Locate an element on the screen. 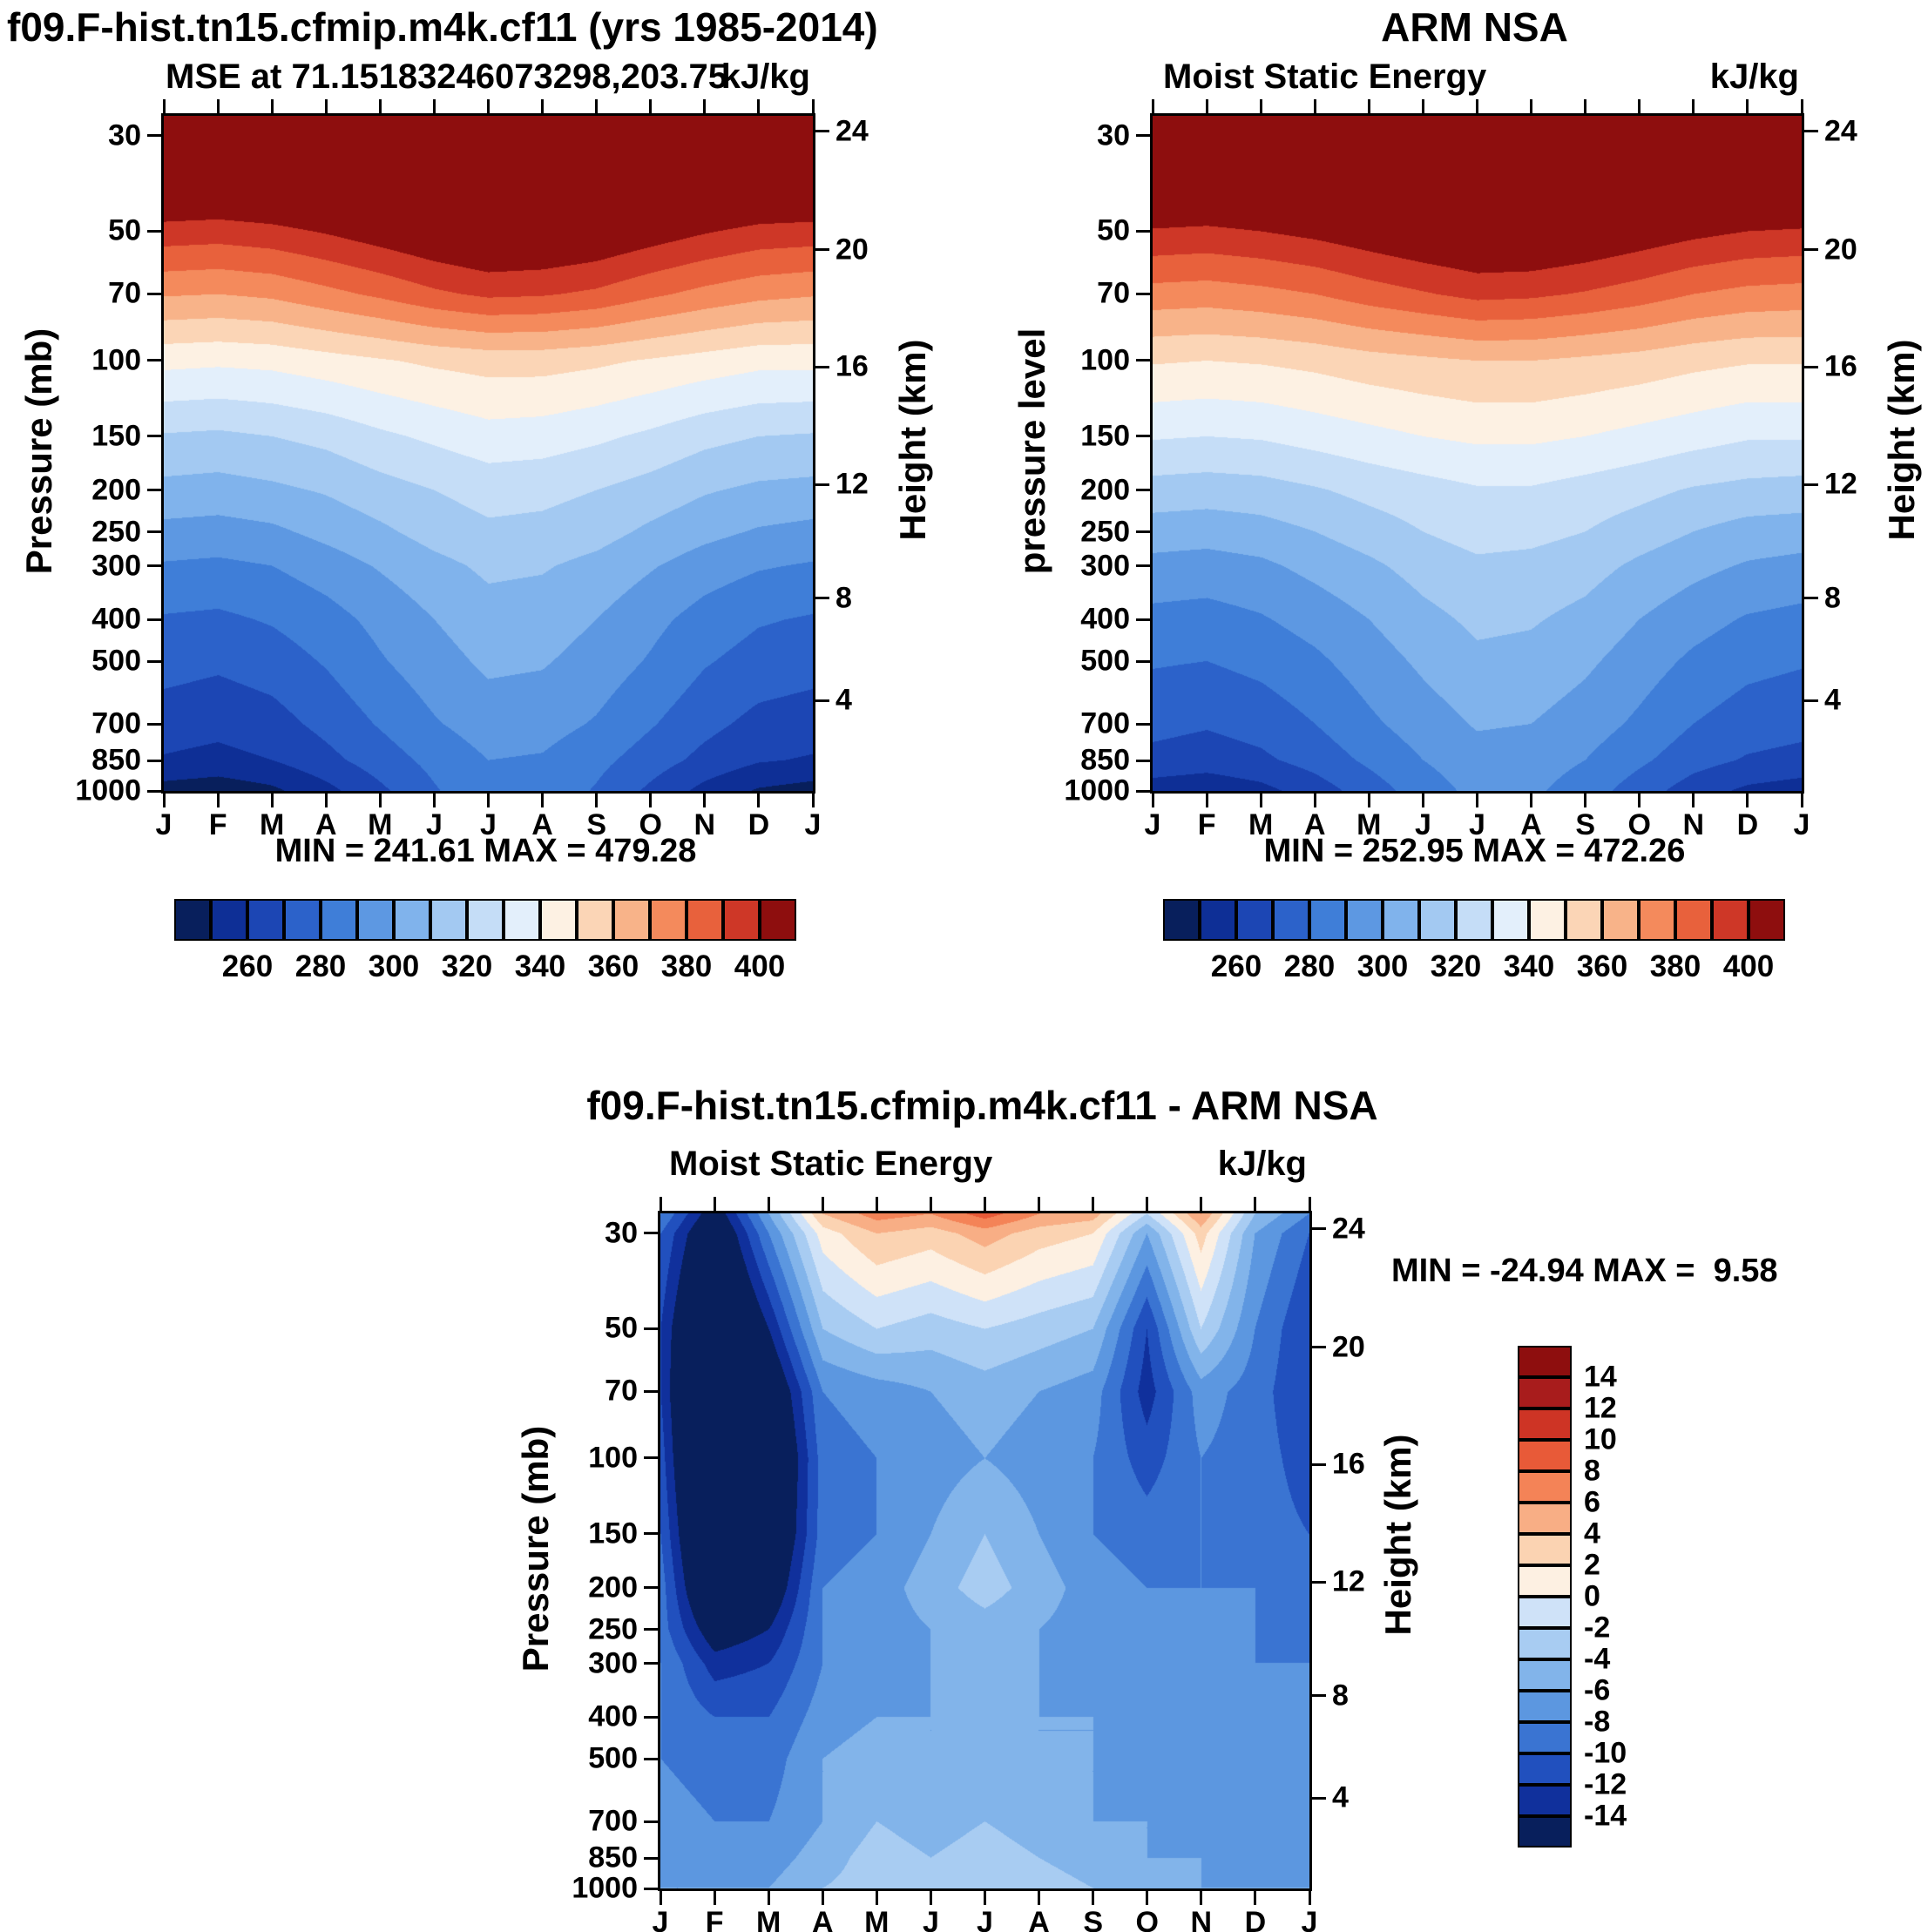 The image size is (1928, 1932). colorbar-label: 340 is located at coordinates (540, 966).